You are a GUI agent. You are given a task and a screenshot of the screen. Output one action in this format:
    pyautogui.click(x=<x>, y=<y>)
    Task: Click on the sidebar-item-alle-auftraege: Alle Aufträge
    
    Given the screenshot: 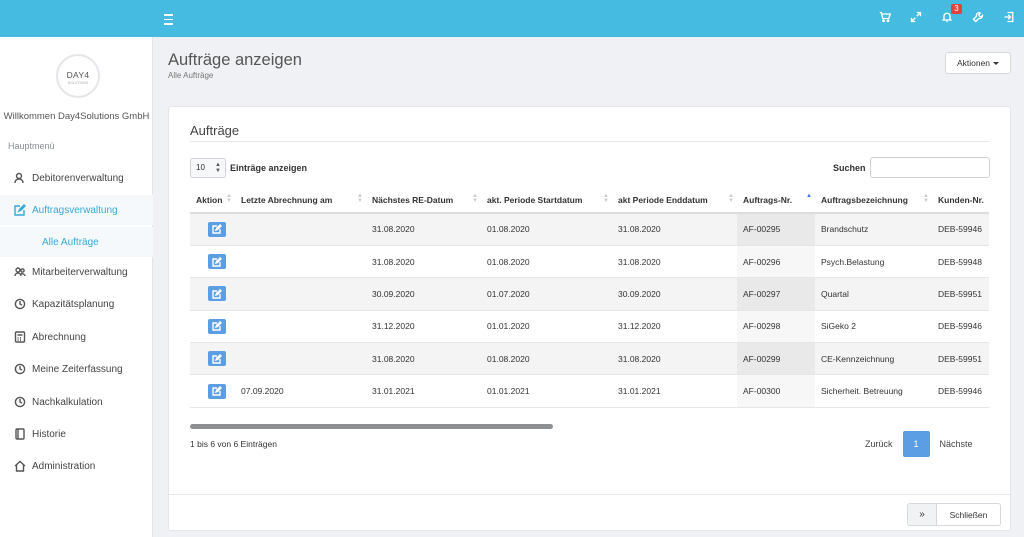 What is the action you would take?
    pyautogui.click(x=76, y=242)
    